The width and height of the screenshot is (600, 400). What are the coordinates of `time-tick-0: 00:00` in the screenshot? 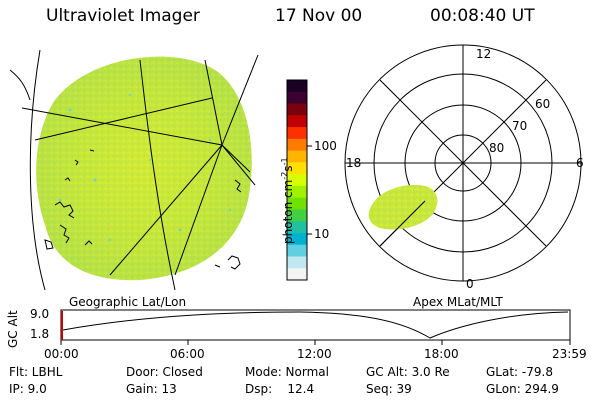 It's located at (61, 354).